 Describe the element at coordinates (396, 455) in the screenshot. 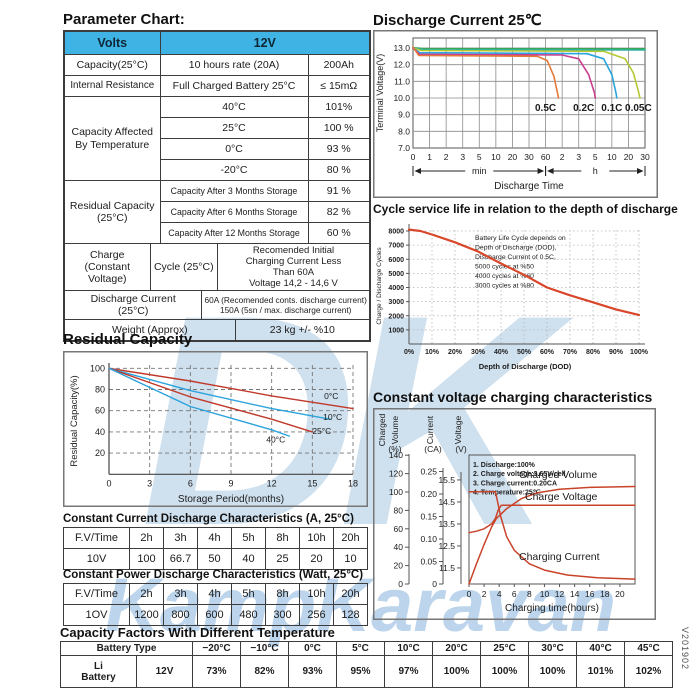

I see `svg-text: 140` at that location.